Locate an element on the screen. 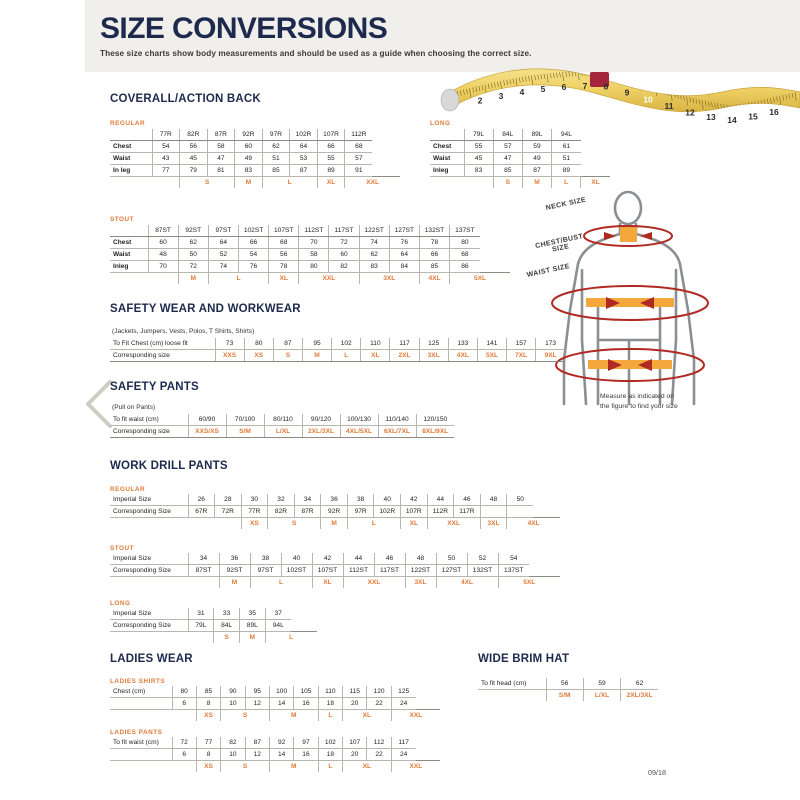 The height and width of the screenshot is (800, 800). table-cell: 32 is located at coordinates (281, 500).